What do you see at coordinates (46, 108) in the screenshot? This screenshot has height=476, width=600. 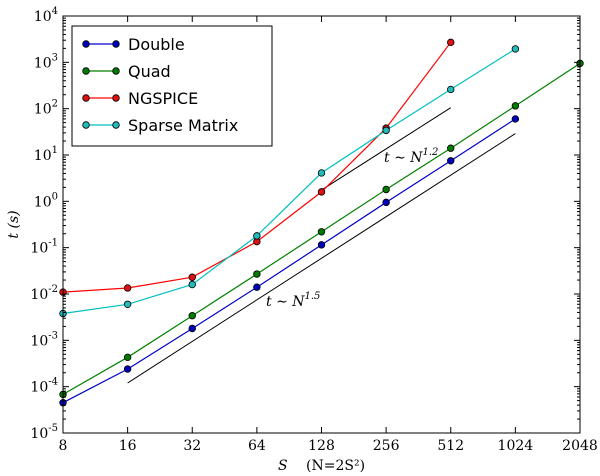 I see `y-tick-label: 10²` at bounding box center [46, 108].